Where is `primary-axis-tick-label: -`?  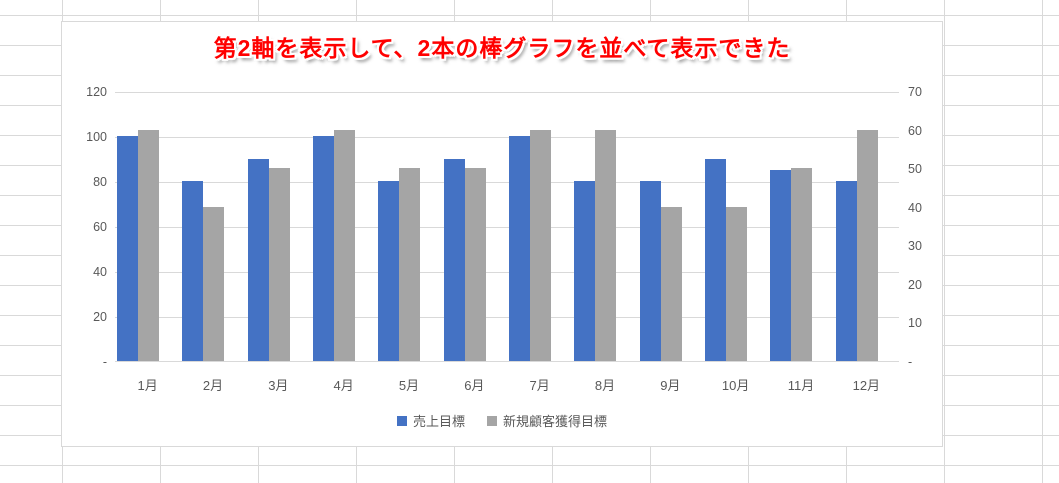
primary-axis-tick-label: - is located at coordinates (104, 362).